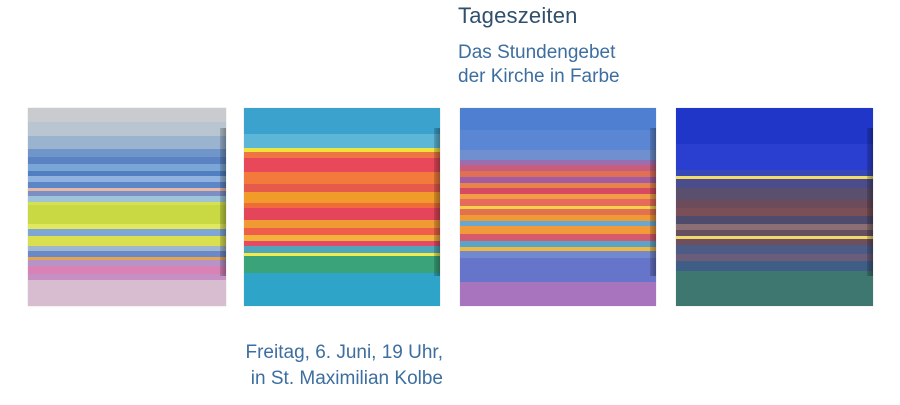 This screenshot has width=900, height=405. Describe the element at coordinates (539, 76) in the screenshot. I see `subtitle-line-2: der Kirche in Farbe` at that location.